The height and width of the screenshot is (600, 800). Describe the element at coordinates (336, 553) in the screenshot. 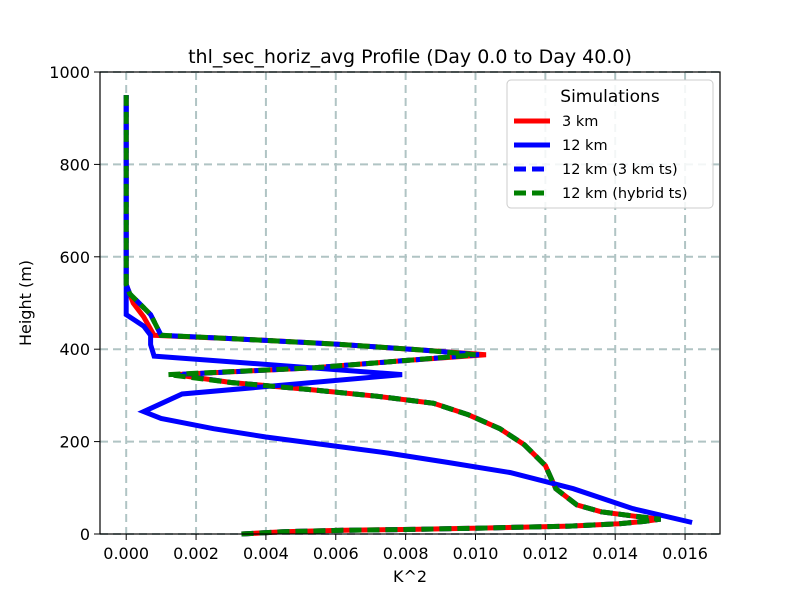

I see `x-tick-label: 0.006` at that location.